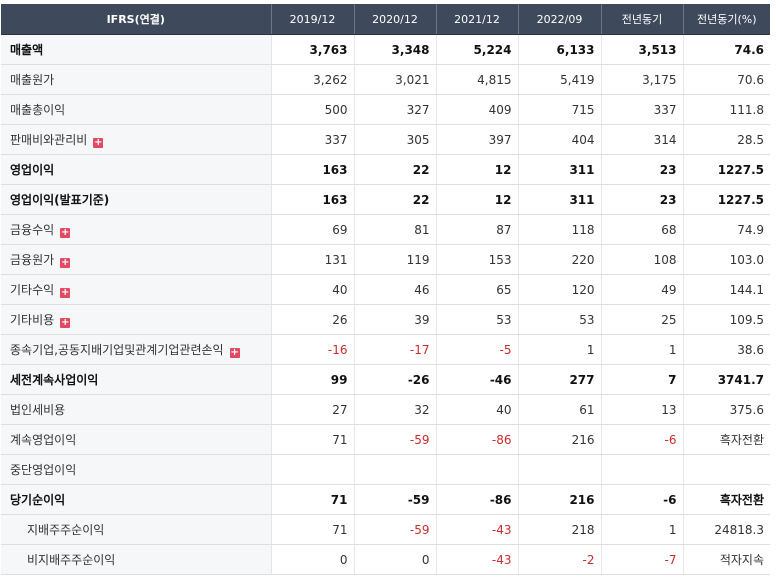 The height and width of the screenshot is (586, 776). Describe the element at coordinates (726, 79) in the screenshot. I see `value-cell: 70.6` at that location.